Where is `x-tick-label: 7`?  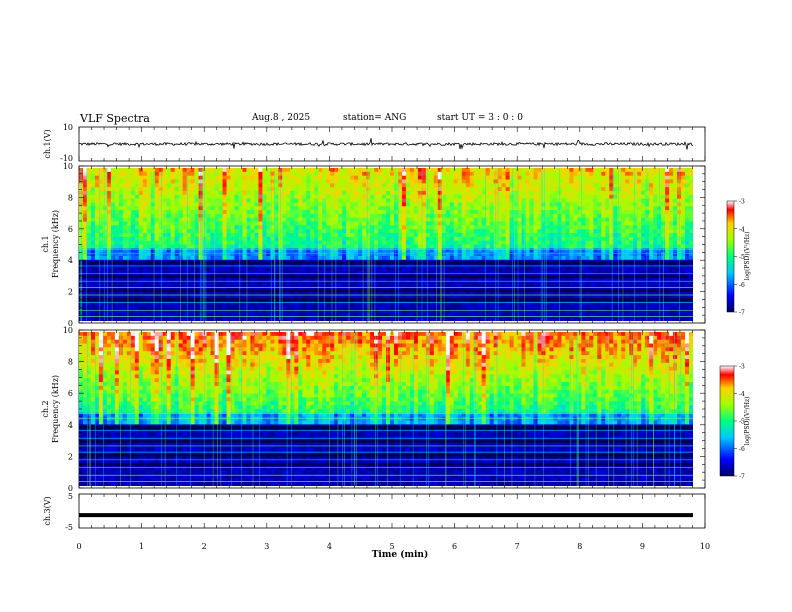 x-tick-label: 7 is located at coordinates (517, 546).